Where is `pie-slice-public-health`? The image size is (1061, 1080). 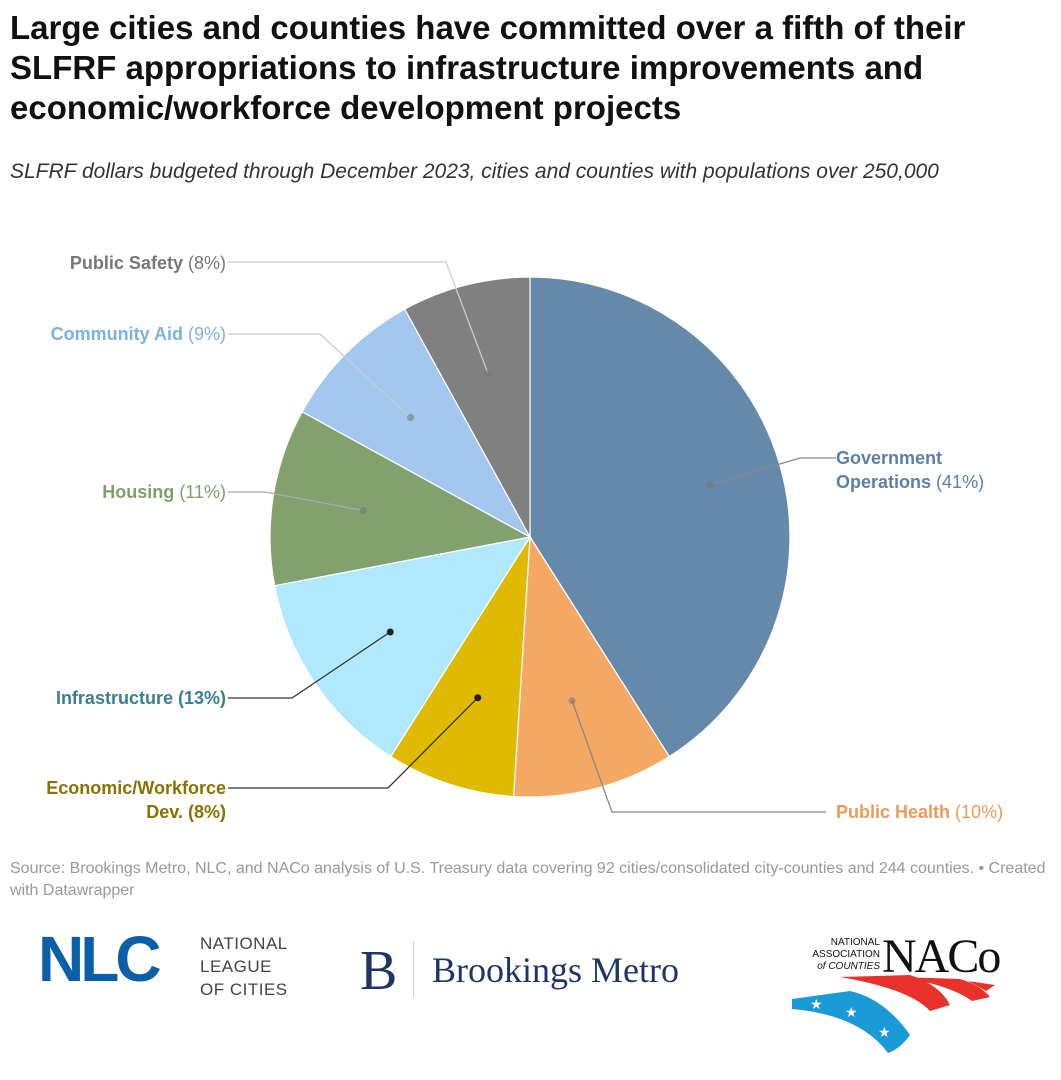 pie-slice-public-health is located at coordinates (592, 666).